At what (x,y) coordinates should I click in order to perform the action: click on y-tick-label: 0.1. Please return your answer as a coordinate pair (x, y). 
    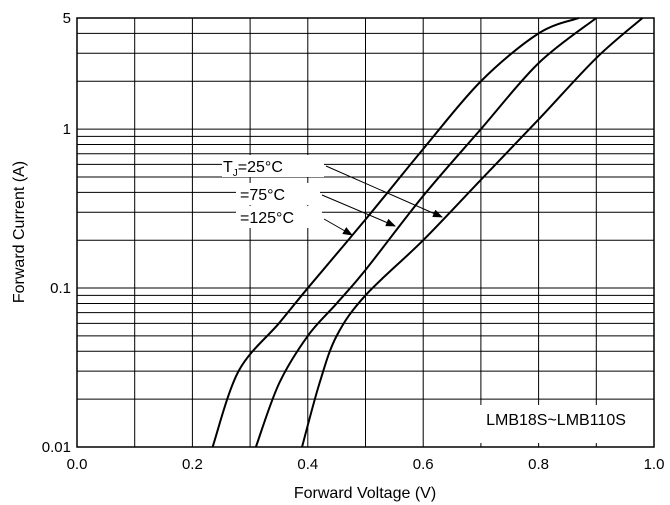
    Looking at the image, I should click on (60, 288).